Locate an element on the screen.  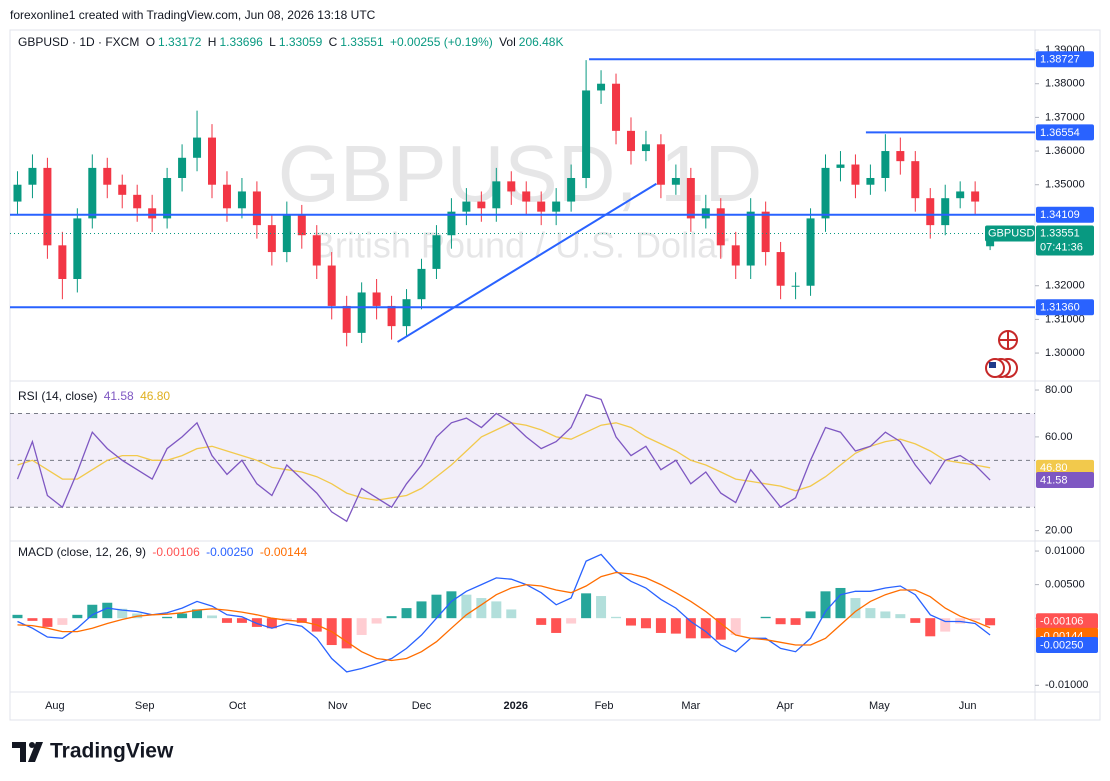
y-tick-label: -0.01000 is located at coordinates (1066, 685).